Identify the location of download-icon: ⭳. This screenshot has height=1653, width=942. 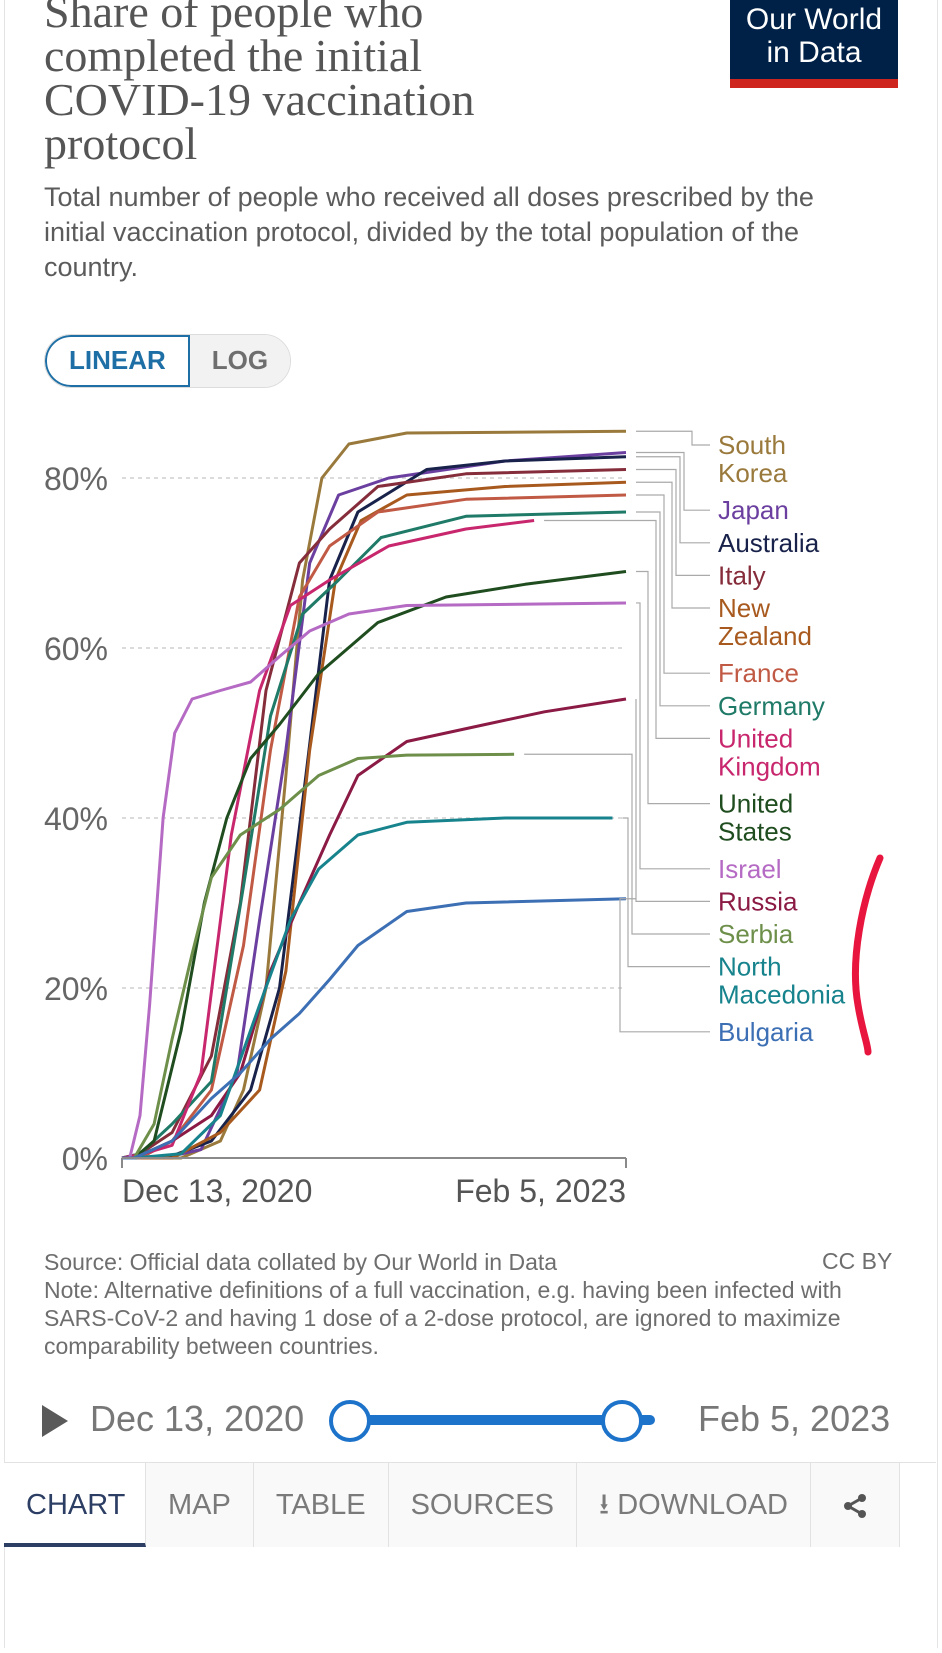
(604, 1505).